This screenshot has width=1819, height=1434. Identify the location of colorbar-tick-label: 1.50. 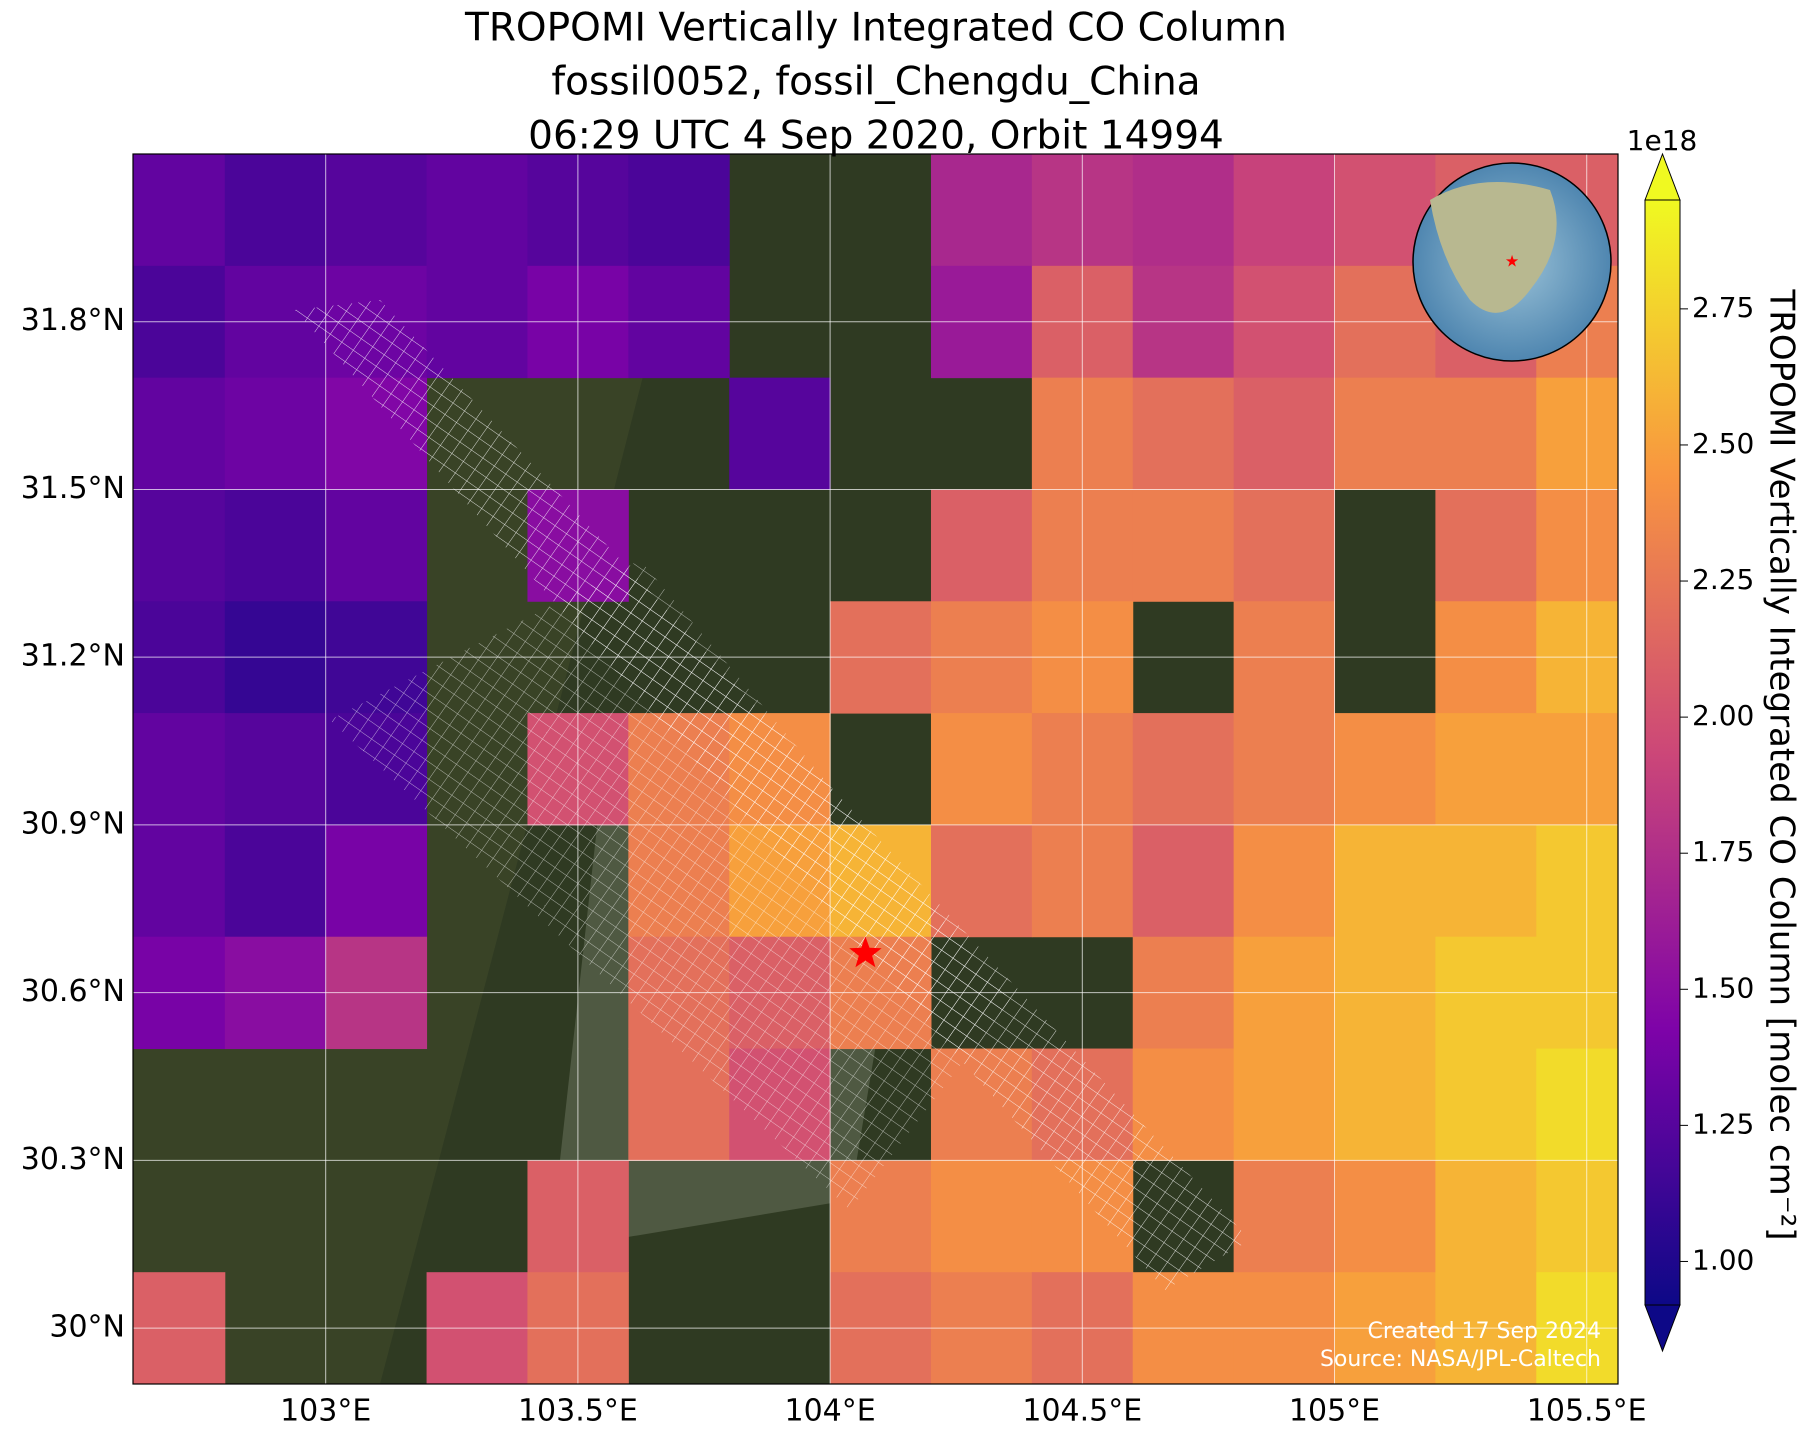
(1723, 987).